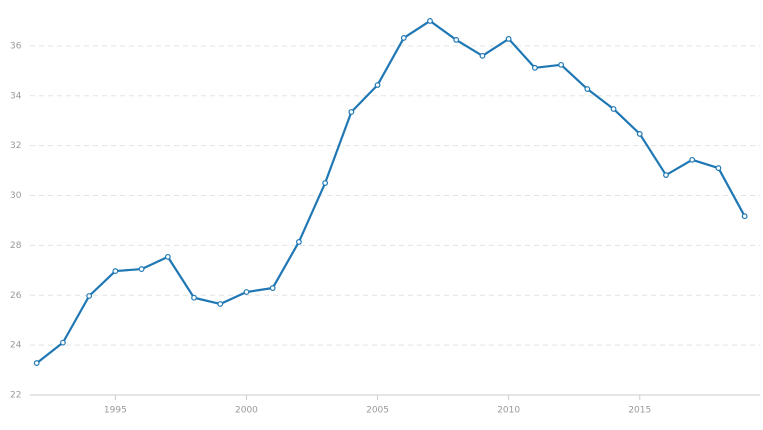  I want to click on x-tick-label: 2000, so click(246, 411).